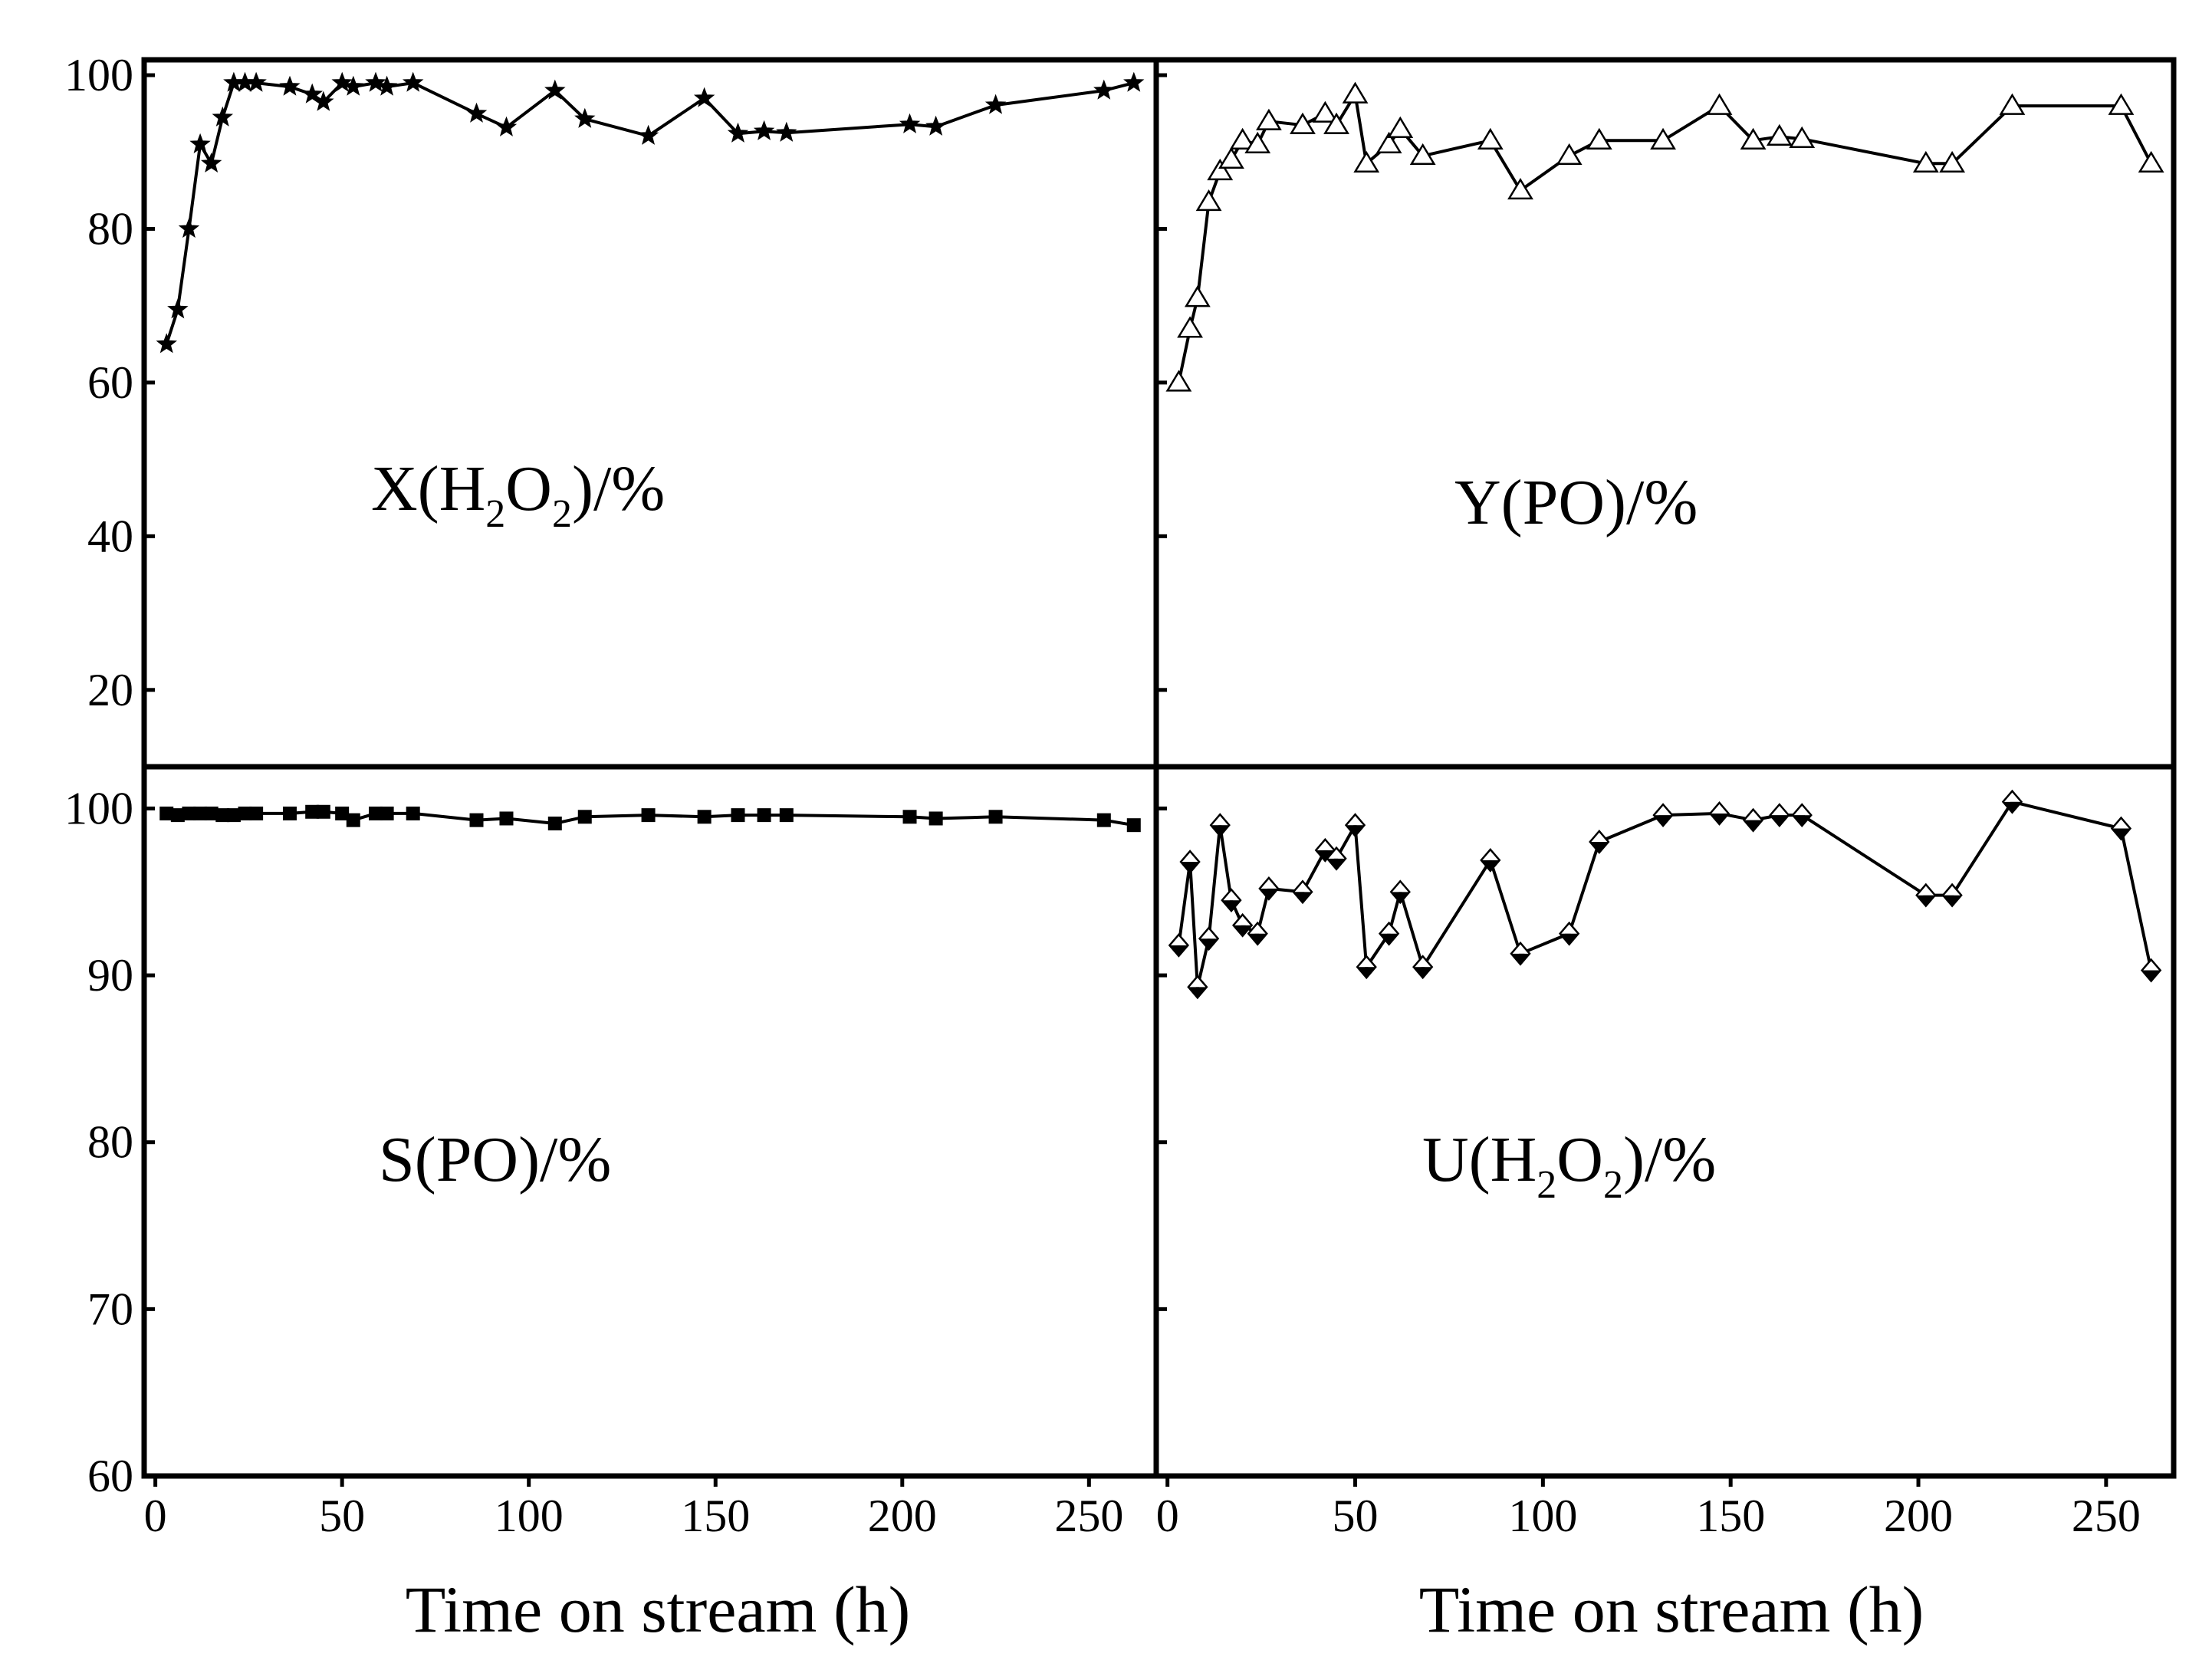 The image size is (2212, 1660). Describe the element at coordinates (650, 212) in the screenshot. I see `series-top-left` at that location.